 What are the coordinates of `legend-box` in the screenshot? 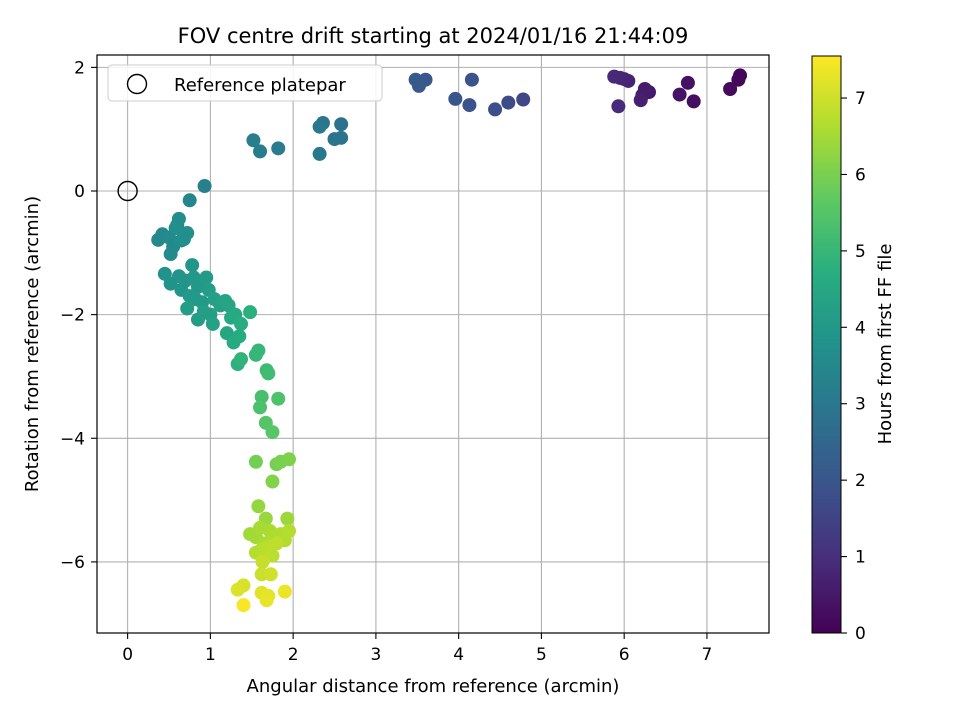 It's located at (245, 83).